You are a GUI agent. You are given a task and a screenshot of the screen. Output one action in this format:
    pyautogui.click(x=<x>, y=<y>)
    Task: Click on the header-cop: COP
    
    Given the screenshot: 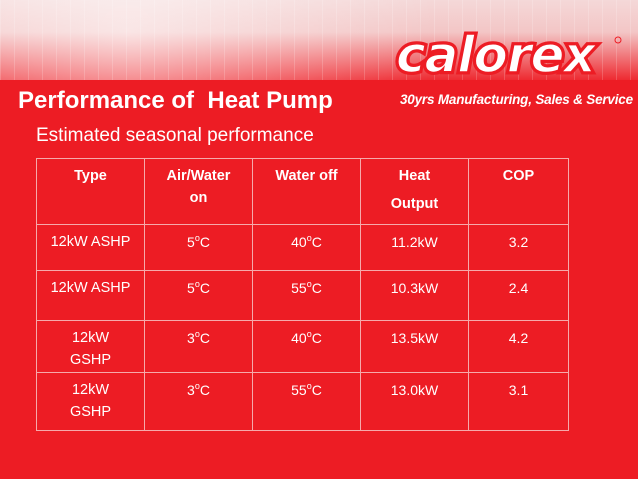 What is the action you would take?
    pyautogui.click(x=518, y=191)
    